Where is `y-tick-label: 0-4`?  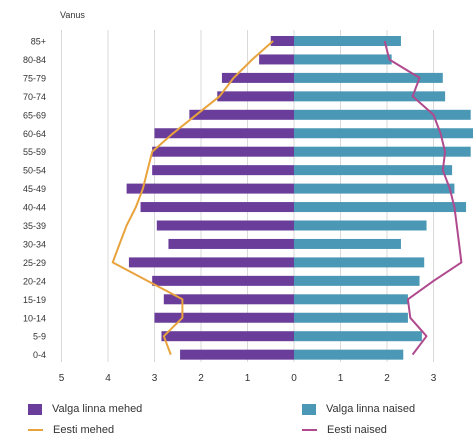
y-tick-label: 0-4 is located at coordinates (39, 355).